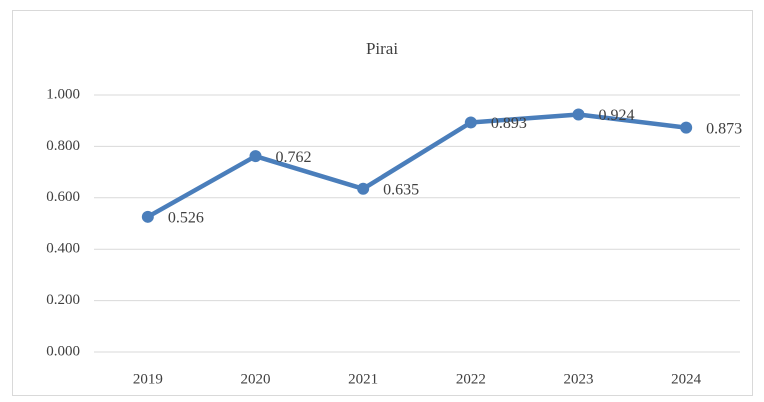 This screenshot has height=402, width=764. What do you see at coordinates (63, 146) in the screenshot?
I see `y-tick-label: 0.800` at bounding box center [63, 146].